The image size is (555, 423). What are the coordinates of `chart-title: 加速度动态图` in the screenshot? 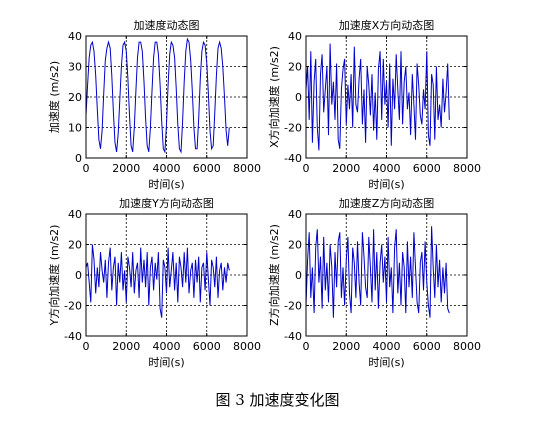 It's located at (167, 25).